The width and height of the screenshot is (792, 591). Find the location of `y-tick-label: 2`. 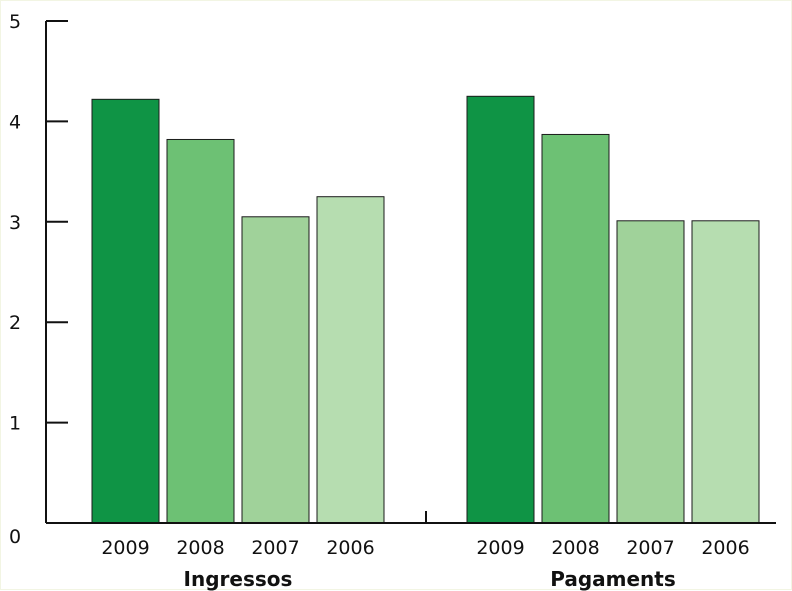

y-tick-label: 2 is located at coordinates (15, 323).